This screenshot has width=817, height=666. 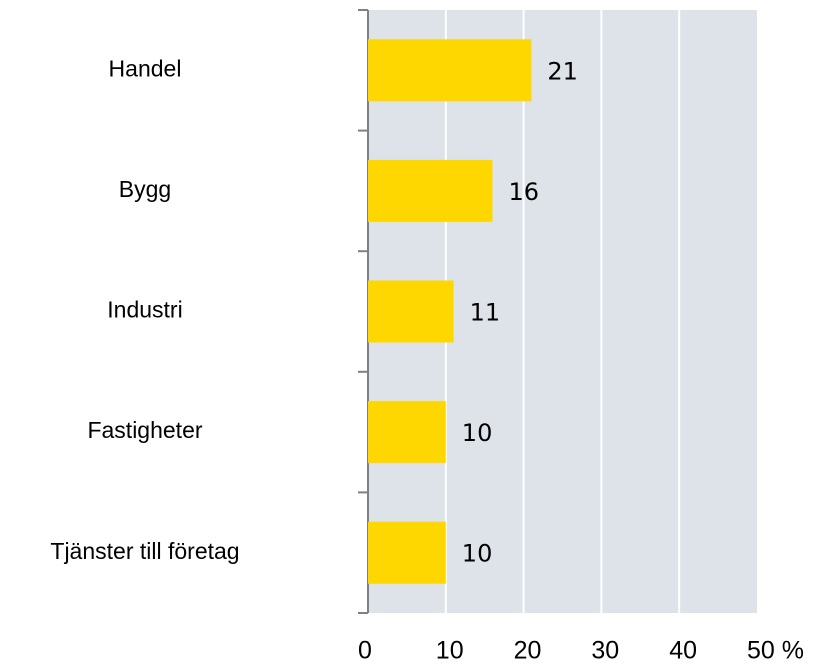 I want to click on data-label: 16, so click(x=523, y=192).